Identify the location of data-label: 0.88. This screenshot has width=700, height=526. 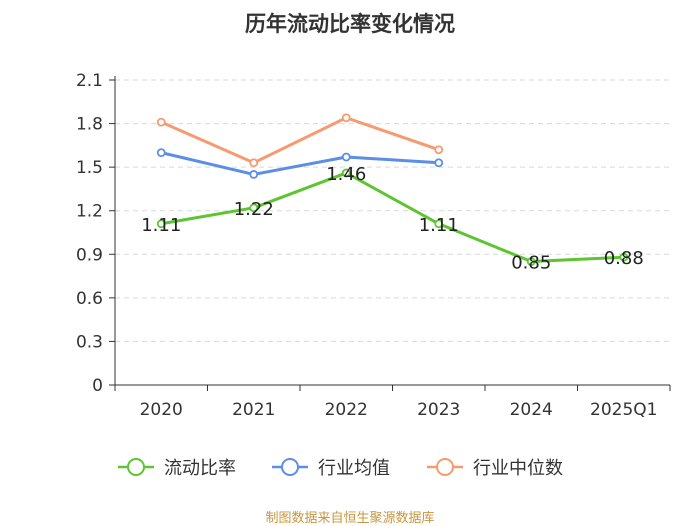
(624, 258).